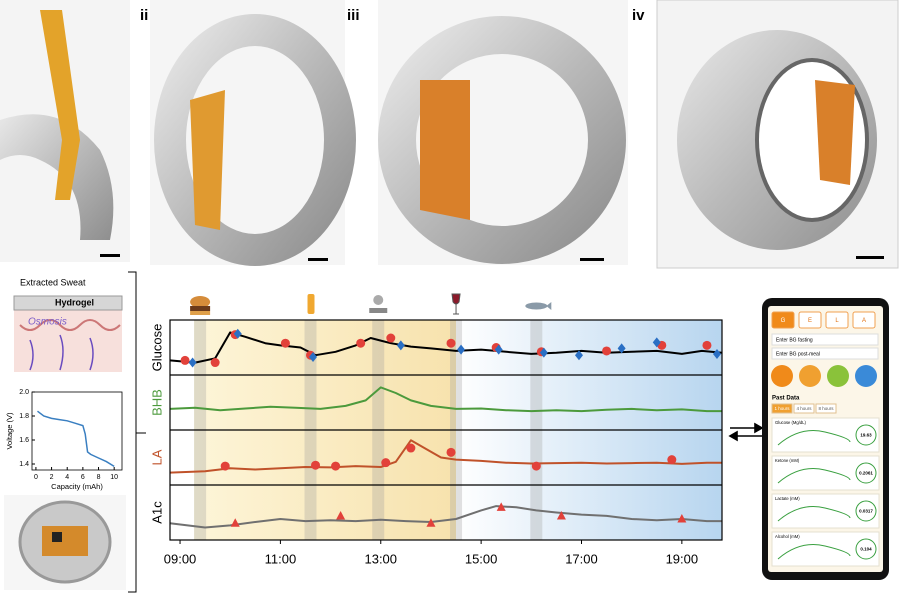  What do you see at coordinates (156, 512) in the screenshot?
I see `track-label: A1c` at bounding box center [156, 512].